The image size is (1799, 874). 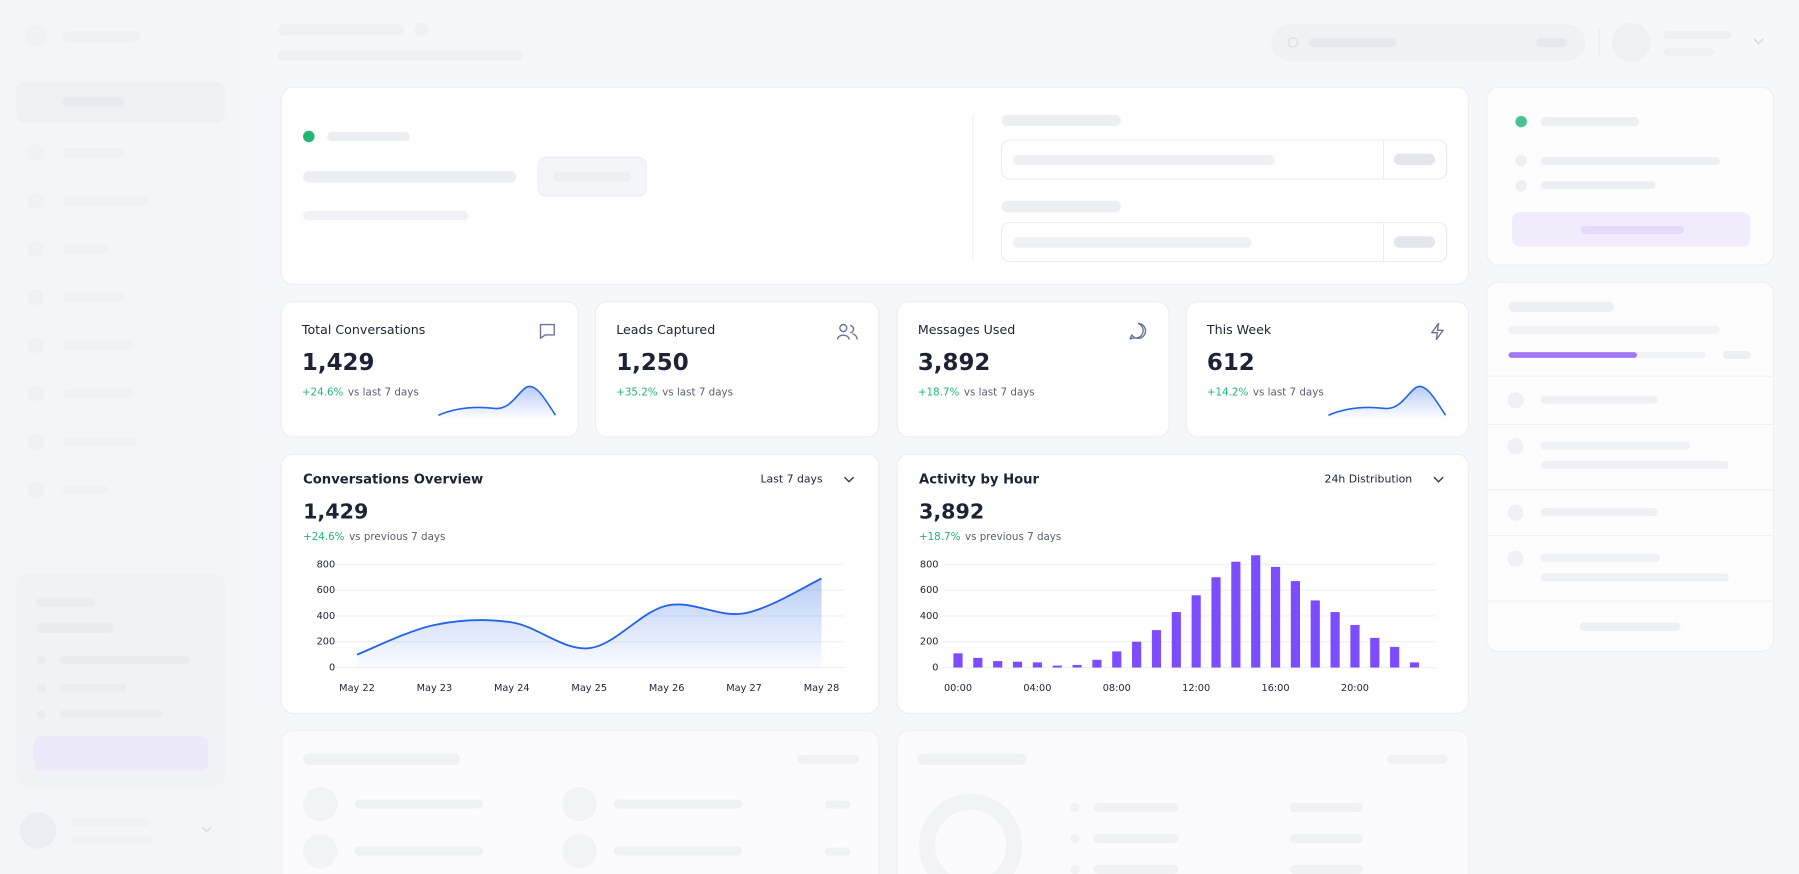 I want to click on x-tick-label: 12:00, so click(x=1196, y=688).